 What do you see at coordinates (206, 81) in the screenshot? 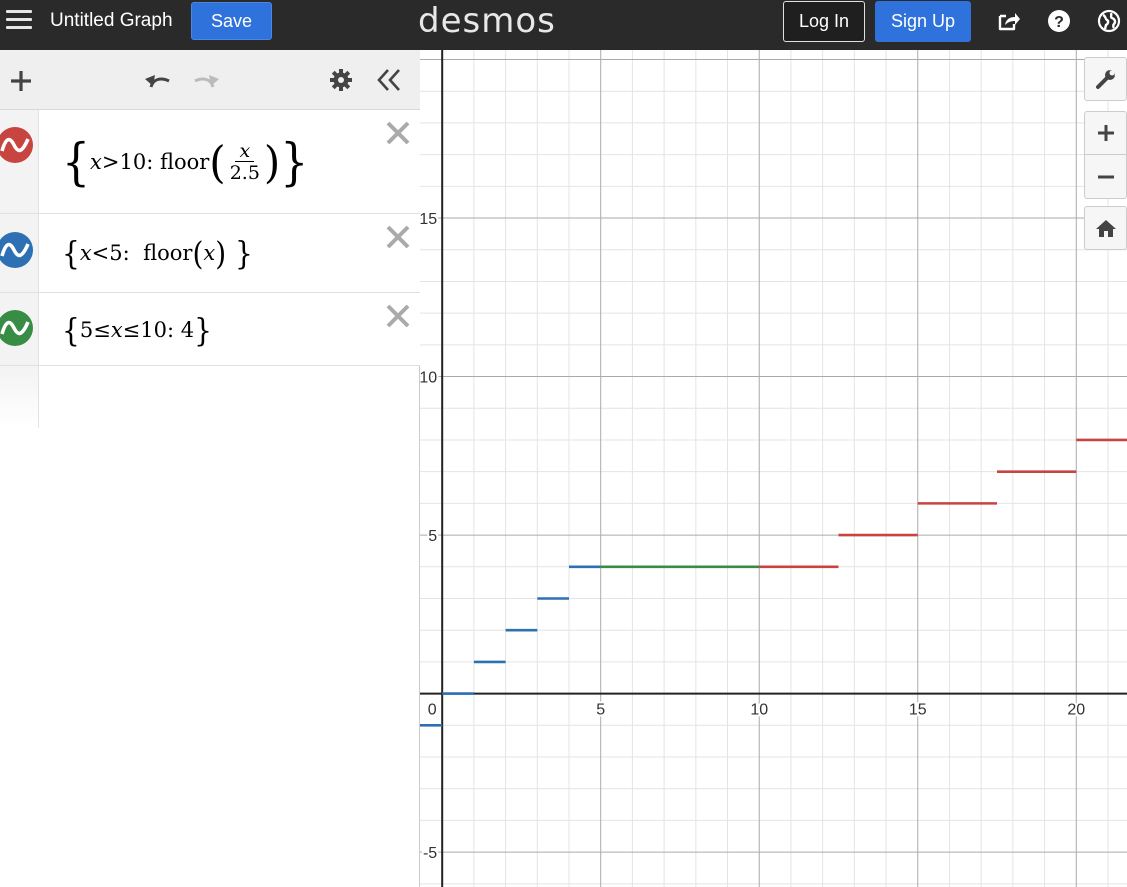
I see `redo-icon` at bounding box center [206, 81].